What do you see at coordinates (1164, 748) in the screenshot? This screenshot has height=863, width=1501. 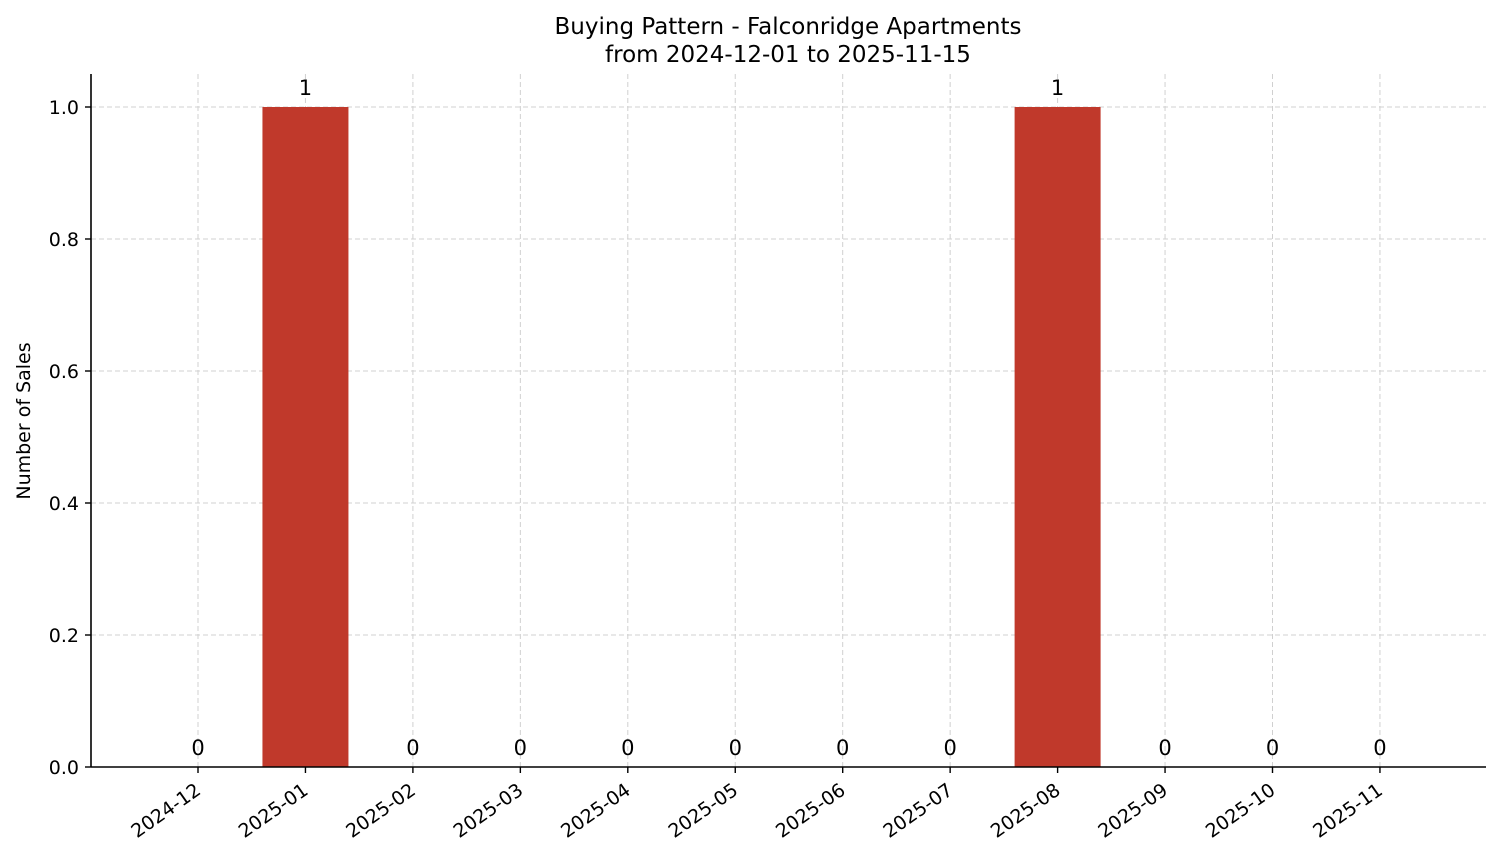 I see `data-label-2025-09: 0` at bounding box center [1164, 748].